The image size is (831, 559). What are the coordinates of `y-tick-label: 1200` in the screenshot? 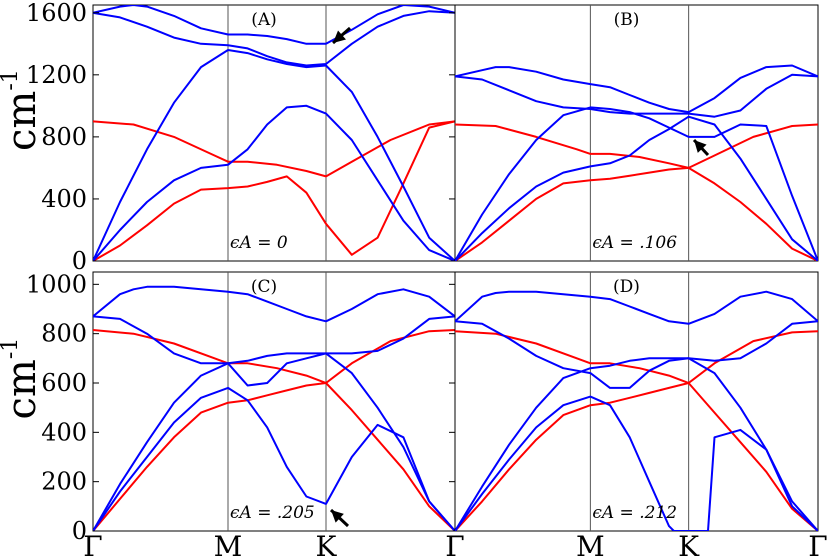 It's located at (56, 75).